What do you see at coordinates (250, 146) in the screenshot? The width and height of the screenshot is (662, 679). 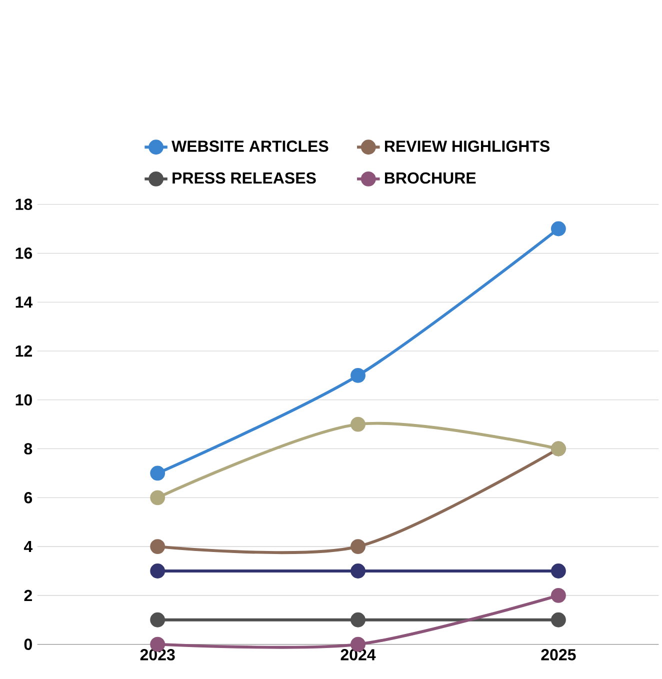 I see `legend-label: WEBSITE ARTICLES` at bounding box center [250, 146].